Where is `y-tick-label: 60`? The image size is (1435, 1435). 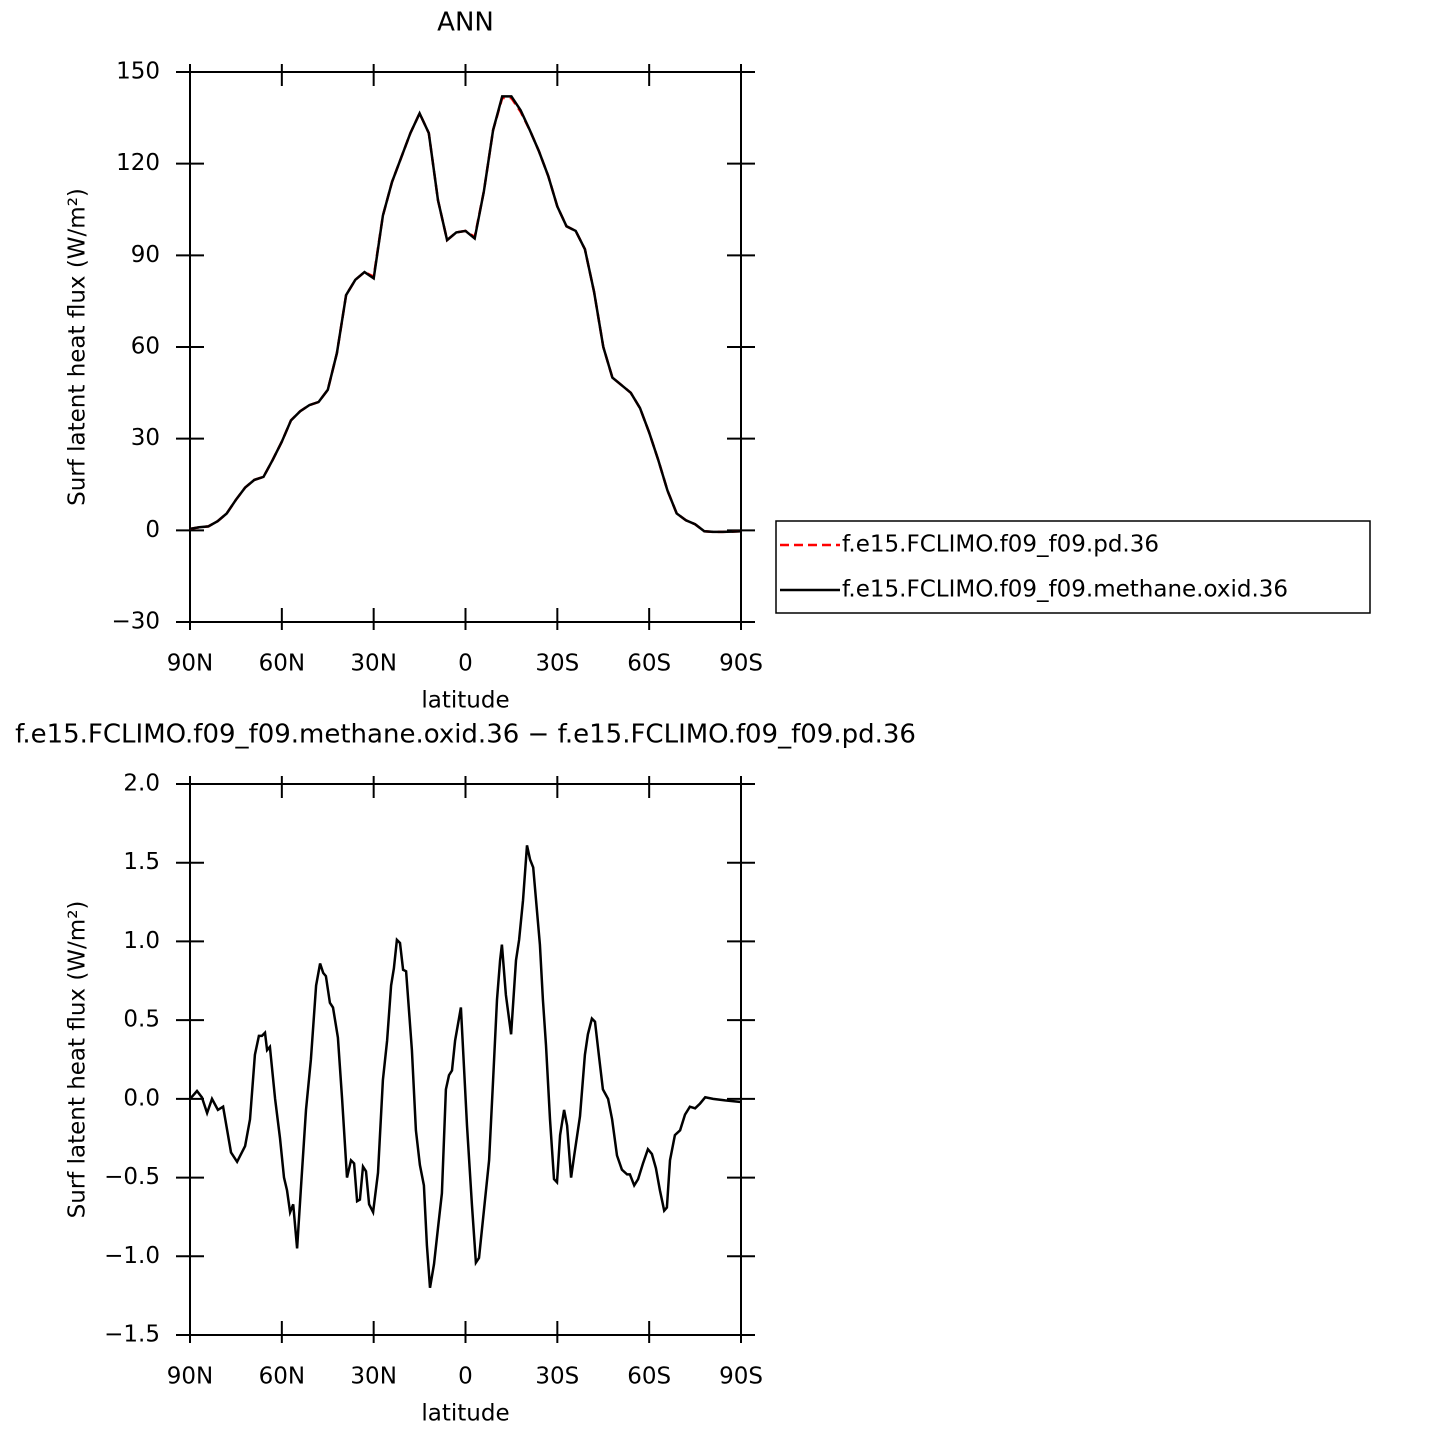 y-tick-label: 60 is located at coordinates (145, 347).